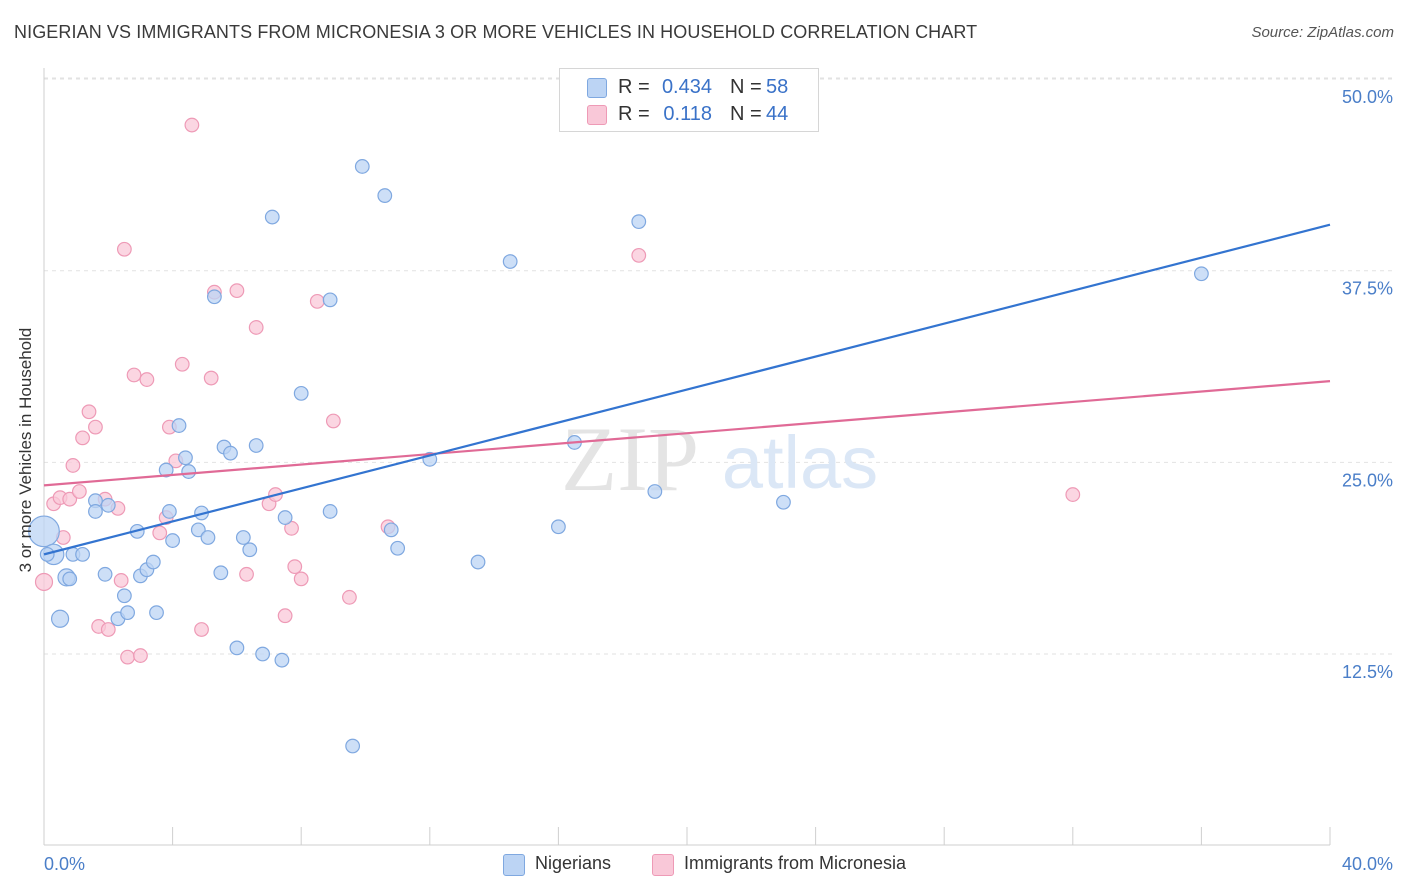  Describe the element at coordinates (64, 864) in the screenshot. I see `x-tick-label: 0.0%` at that location.